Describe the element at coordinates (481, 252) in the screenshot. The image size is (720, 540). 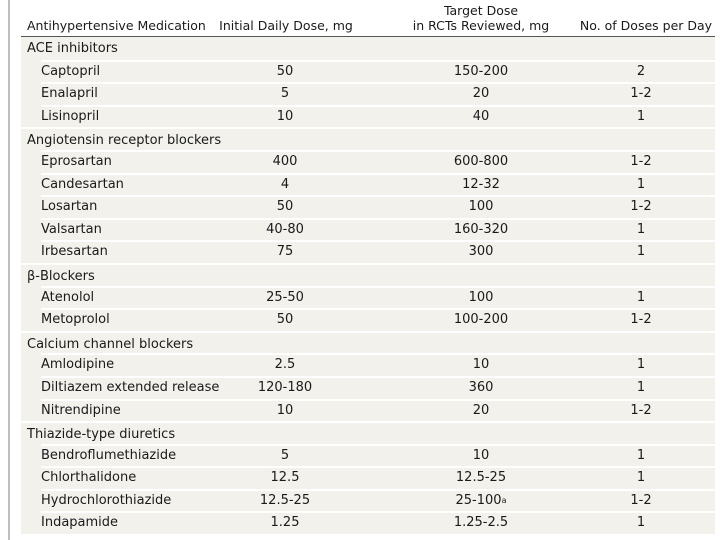
I see `target-dose-value: 300` at that location.